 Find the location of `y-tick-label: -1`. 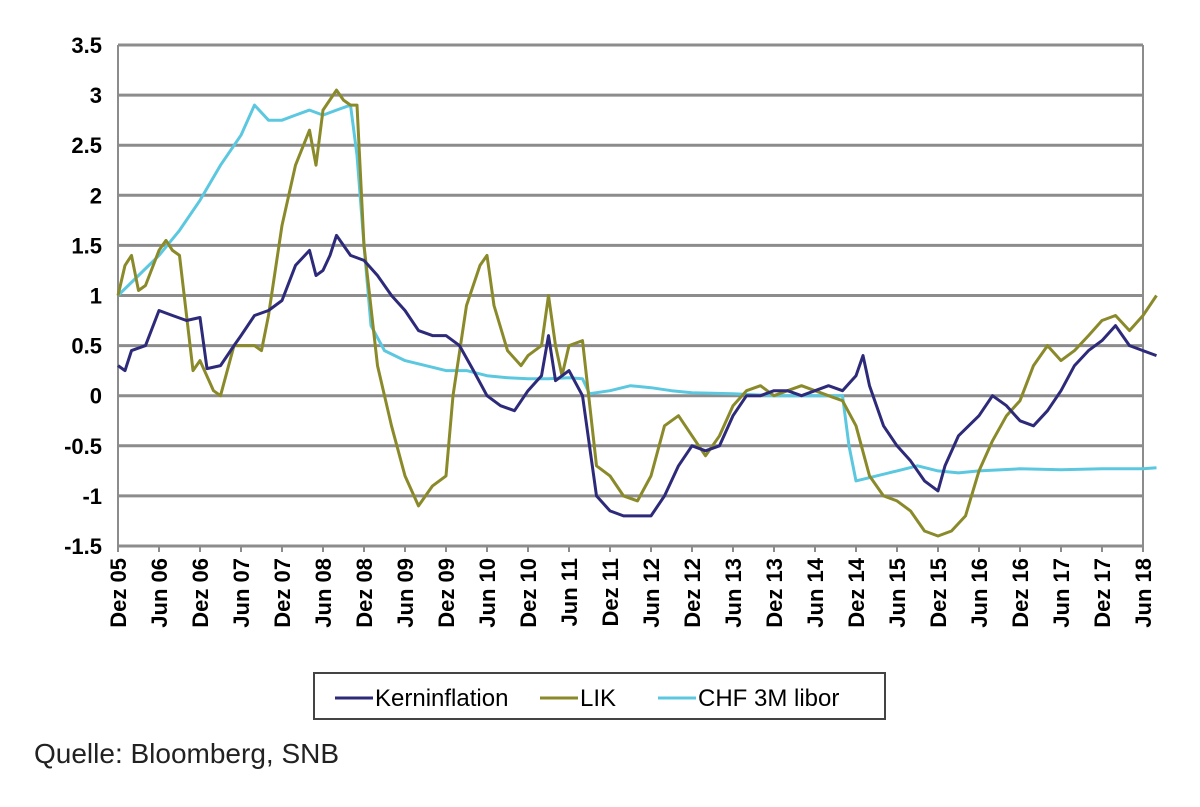

y-tick-label: -1 is located at coordinates (92, 496).